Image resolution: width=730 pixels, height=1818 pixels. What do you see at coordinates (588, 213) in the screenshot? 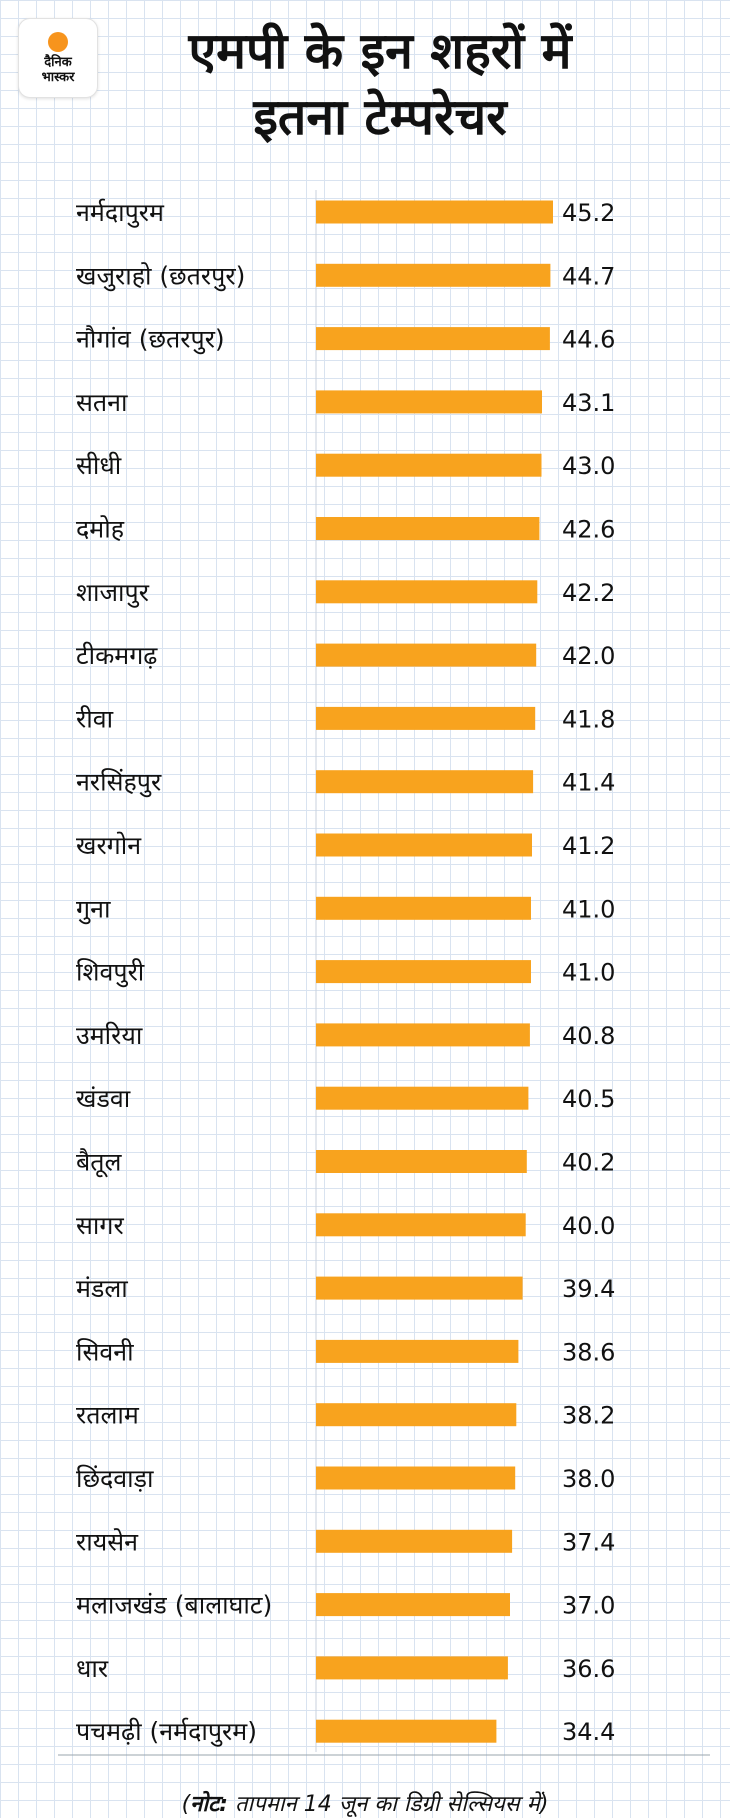
I see `value-label: 45.2` at bounding box center [588, 213].